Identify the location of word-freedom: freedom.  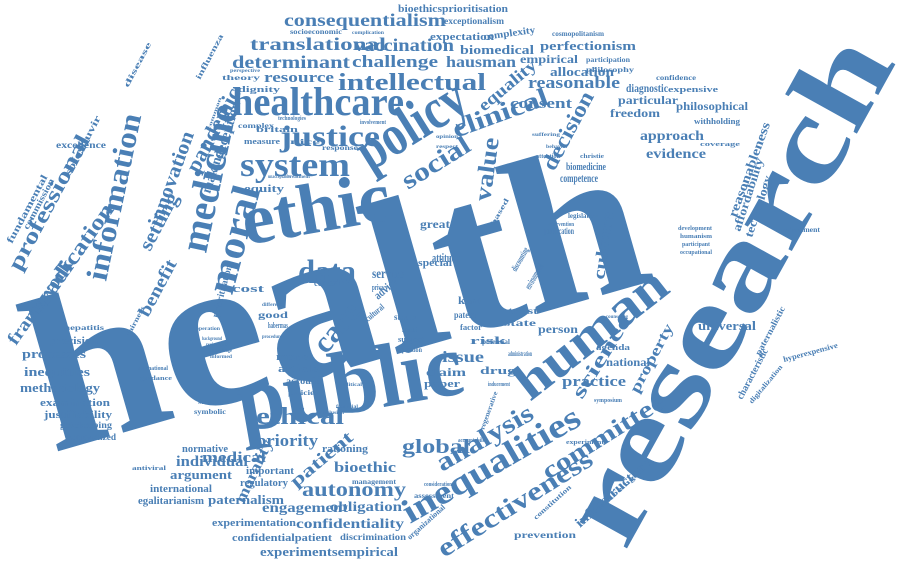
(635, 113).